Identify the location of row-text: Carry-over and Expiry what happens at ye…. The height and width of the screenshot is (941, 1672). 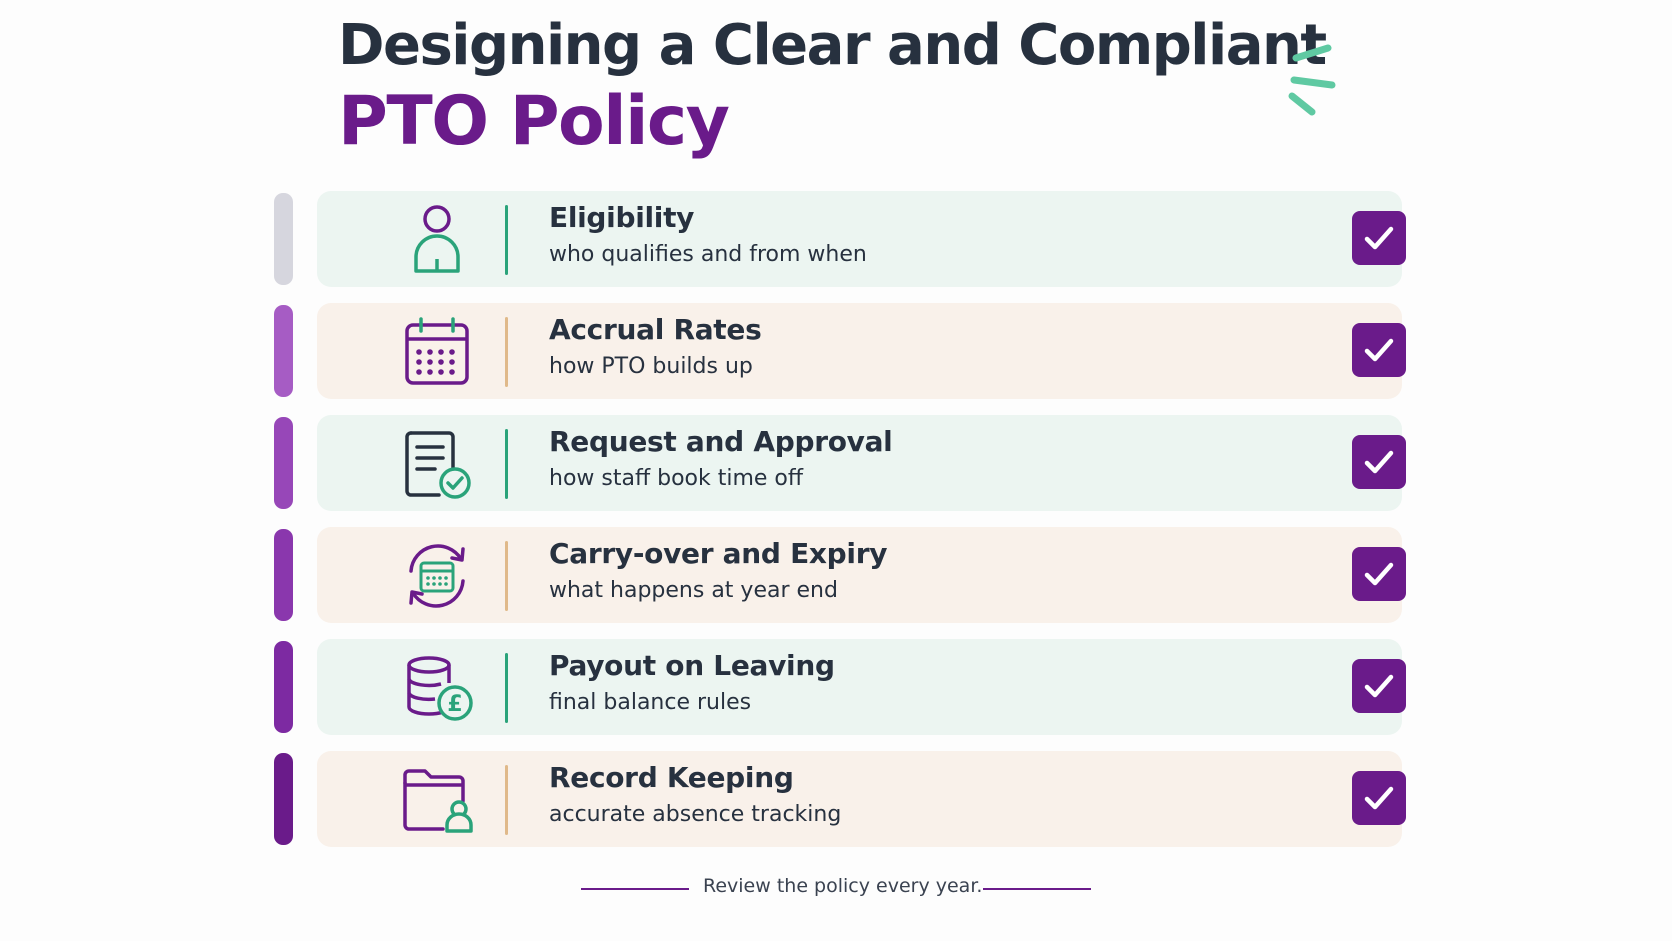
(718, 570).